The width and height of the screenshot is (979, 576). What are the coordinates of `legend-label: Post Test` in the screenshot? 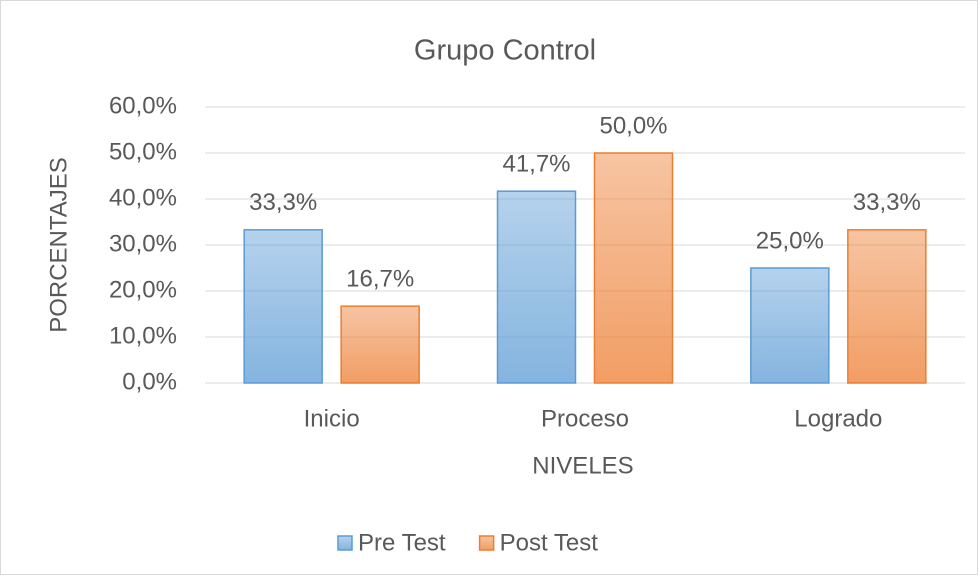 It's located at (549, 542).